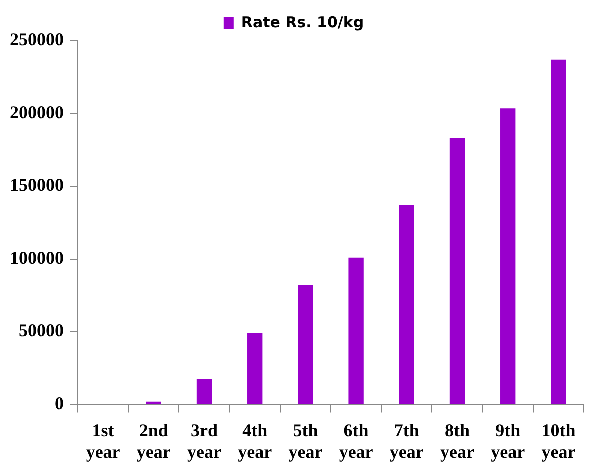 Image resolution: width=590 pixels, height=472 pixels. Describe the element at coordinates (302, 22) in the screenshot. I see `legend-label: Rate Rs. 10/kg` at that location.